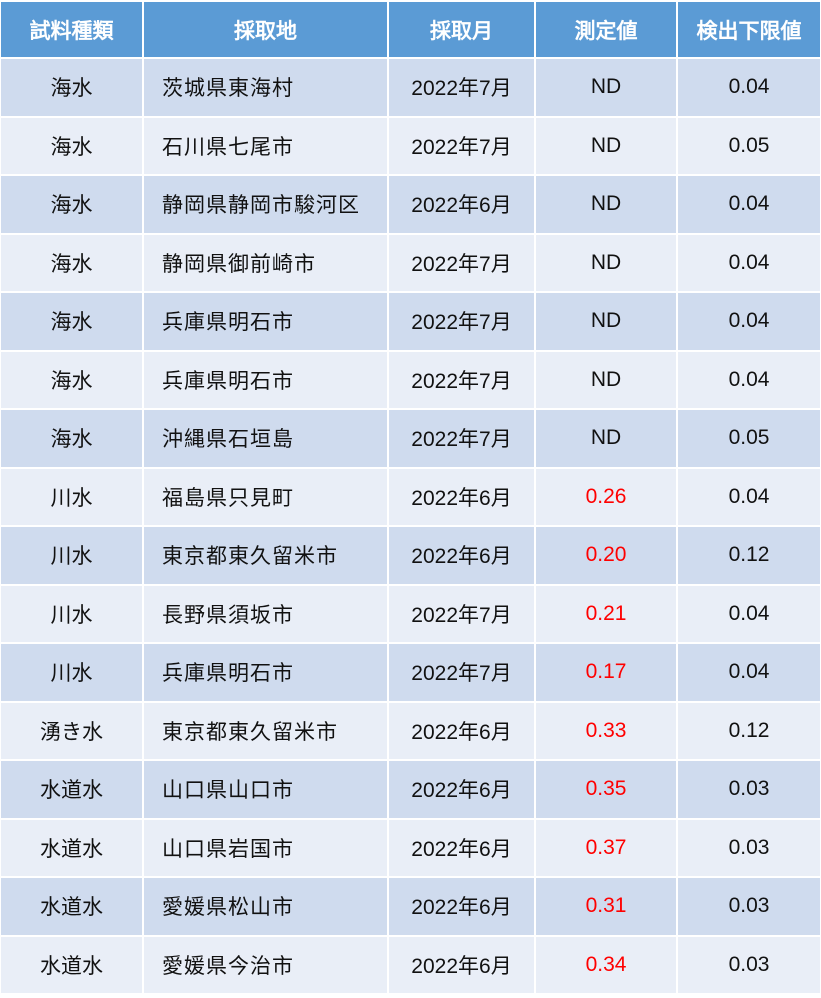 Image resolution: width=821 pixels, height=998 pixels. Describe the element at coordinates (606, 496) in the screenshot. I see `cell-value: 0.26` at that location.